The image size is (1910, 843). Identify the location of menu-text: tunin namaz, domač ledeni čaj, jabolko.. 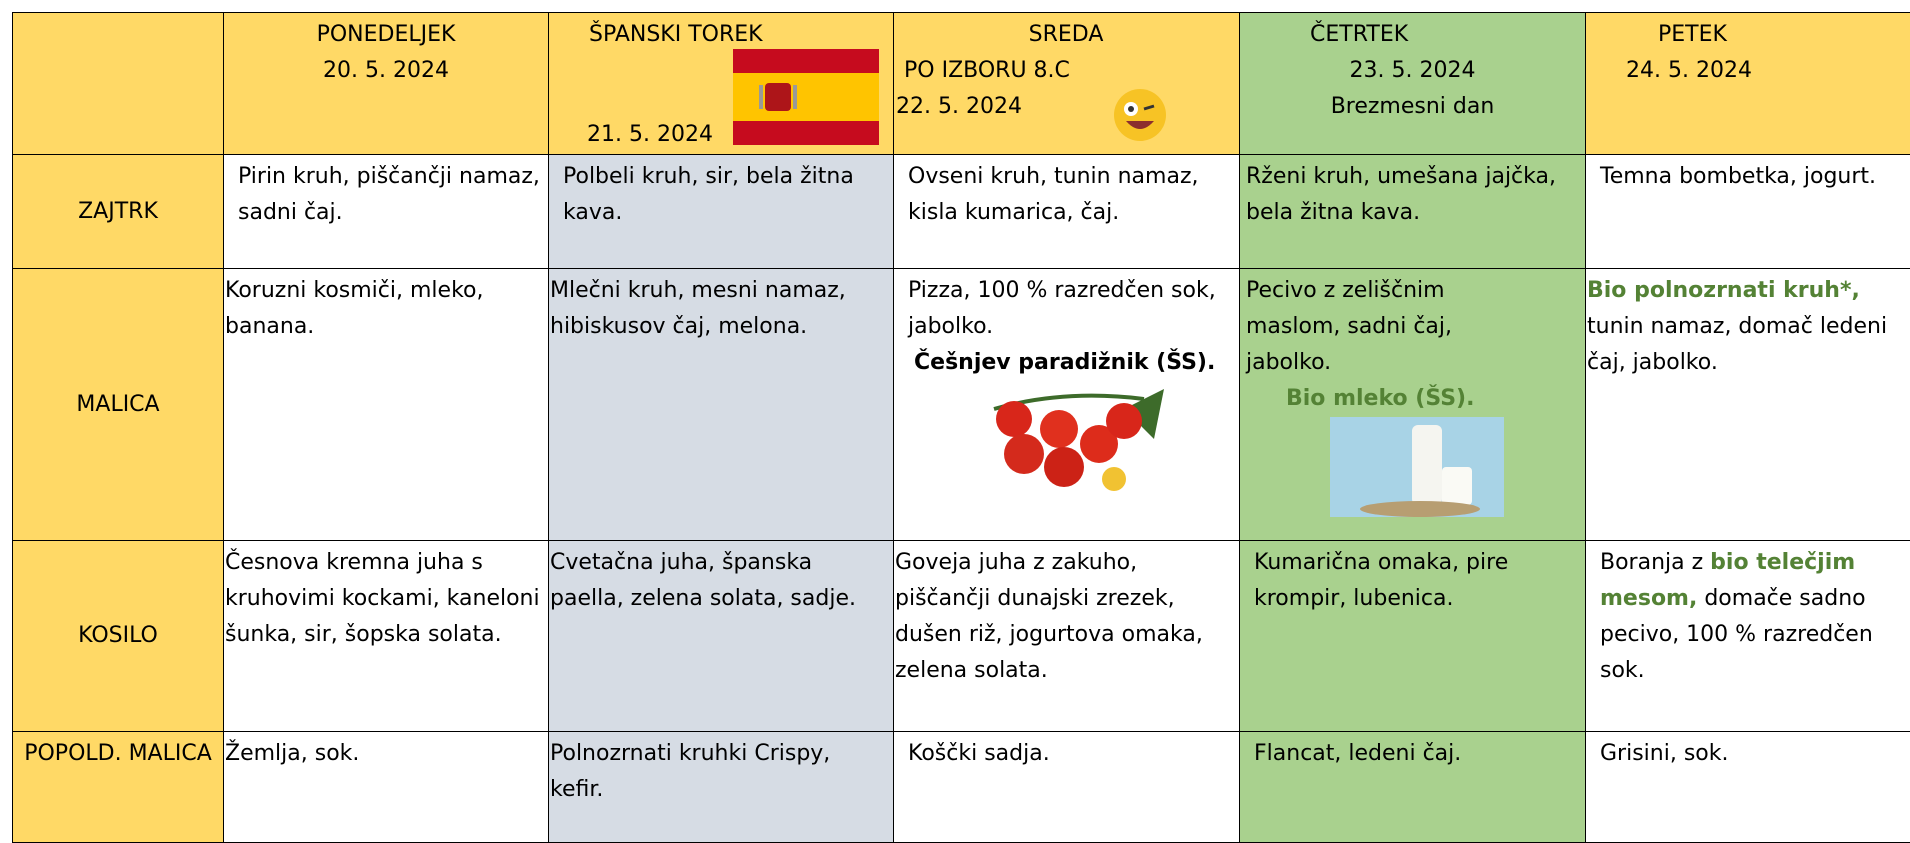
(1737, 344).